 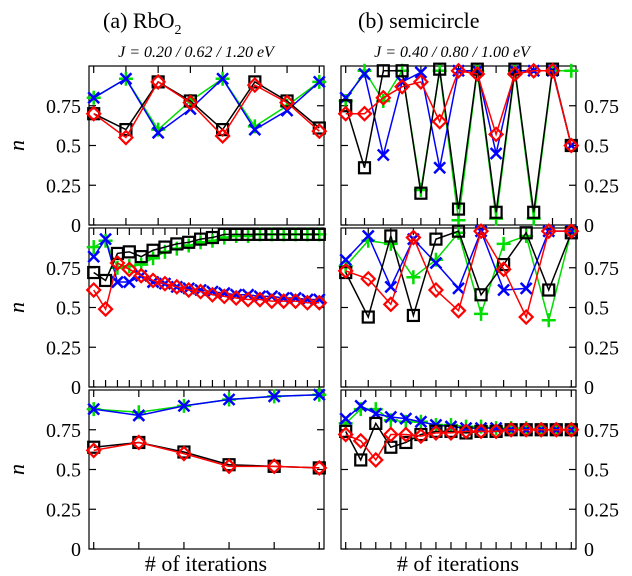 I want to click on y-tick-label: 0.75, so click(x=63, y=269).